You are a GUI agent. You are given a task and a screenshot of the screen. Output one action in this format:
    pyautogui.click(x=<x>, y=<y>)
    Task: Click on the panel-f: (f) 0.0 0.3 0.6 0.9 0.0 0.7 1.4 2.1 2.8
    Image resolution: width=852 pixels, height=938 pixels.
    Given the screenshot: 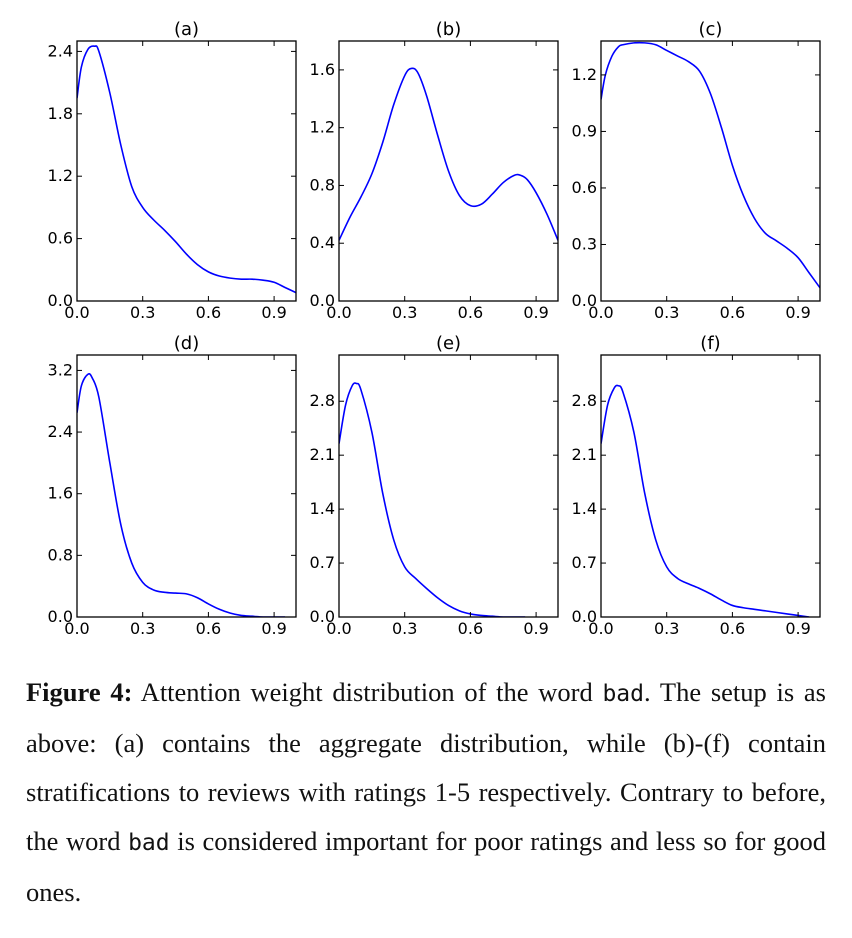 What is the action you would take?
    pyautogui.click(x=696, y=485)
    